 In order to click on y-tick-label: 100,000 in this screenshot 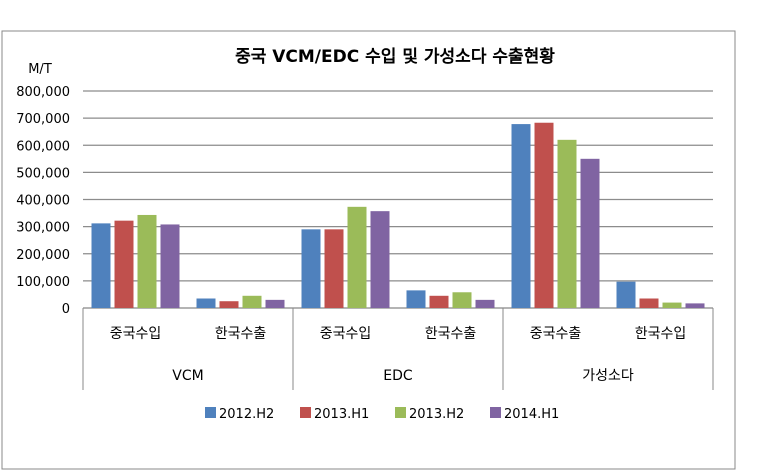, I will do `click(43, 282)`.